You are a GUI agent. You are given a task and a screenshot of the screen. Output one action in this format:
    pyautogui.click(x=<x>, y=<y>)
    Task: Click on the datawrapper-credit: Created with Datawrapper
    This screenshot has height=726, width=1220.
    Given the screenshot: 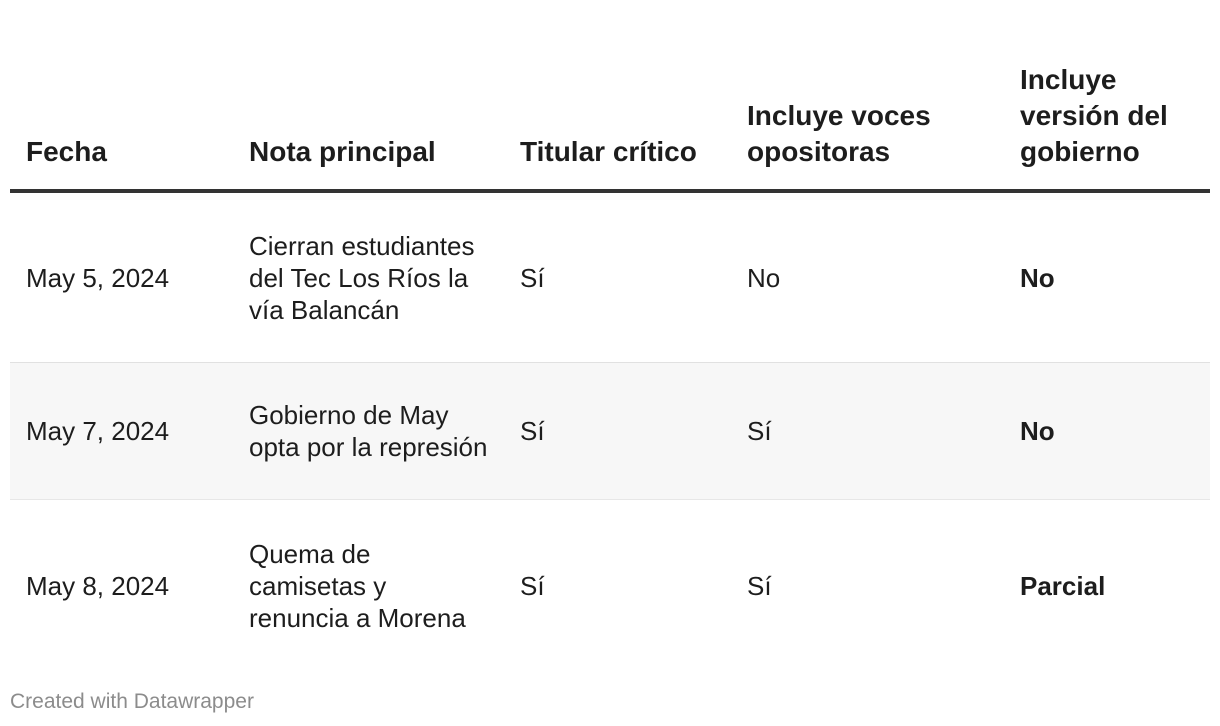 What is the action you would take?
    pyautogui.click(x=132, y=701)
    